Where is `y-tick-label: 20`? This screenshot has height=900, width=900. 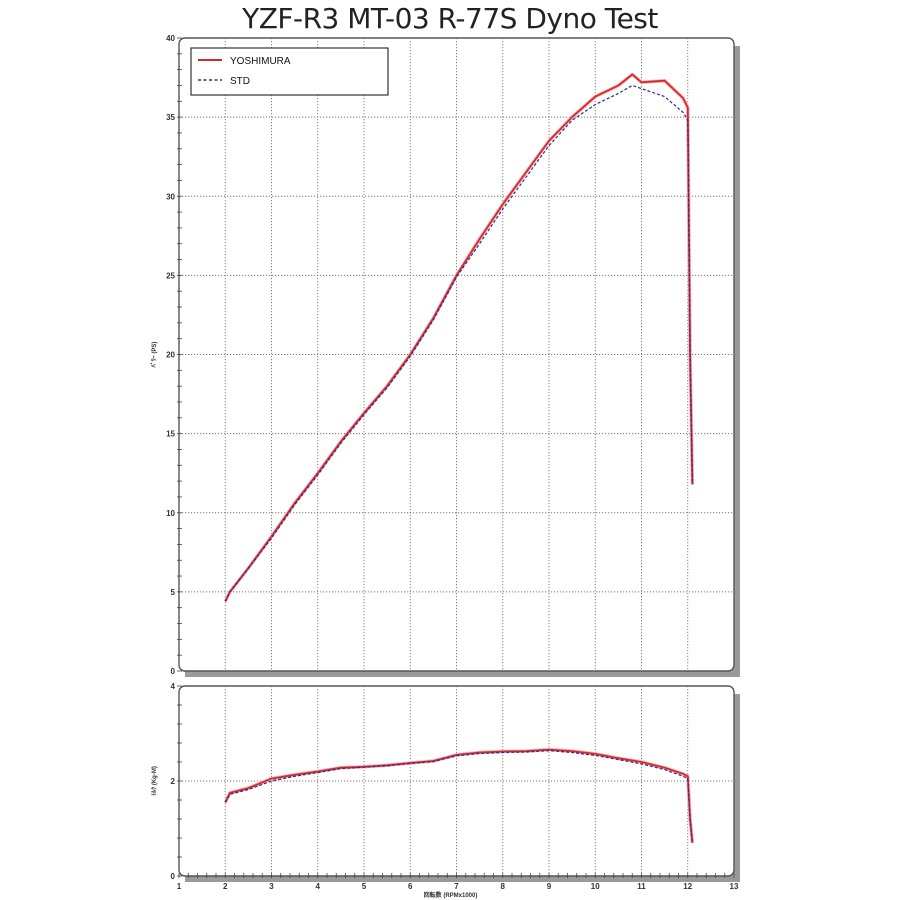
y-tick-label: 20 is located at coordinates (170, 355).